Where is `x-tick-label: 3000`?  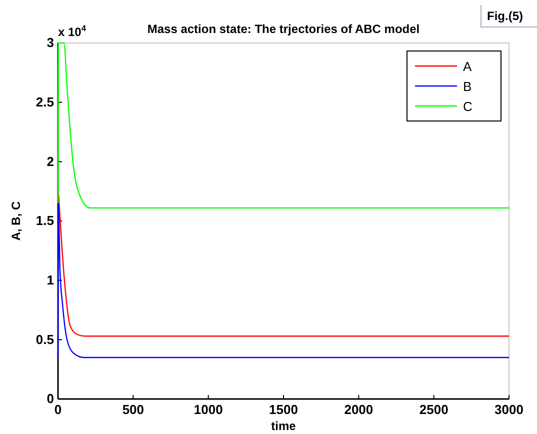 x-tick-label: 3000 is located at coordinates (509, 410).